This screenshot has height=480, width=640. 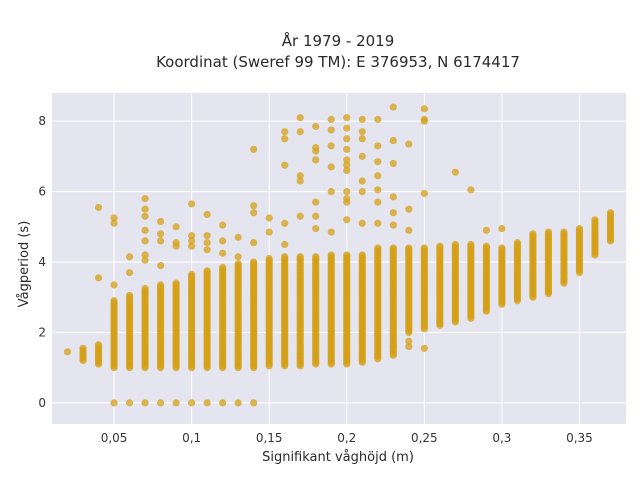 I want to click on x-tick-label: 0,05, so click(x=114, y=438).